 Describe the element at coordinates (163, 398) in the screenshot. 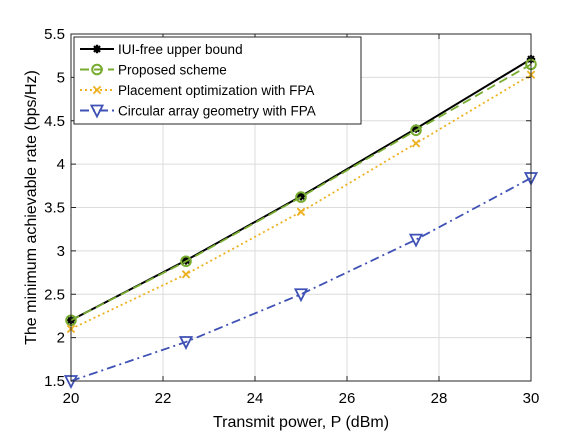

I see `x-tick-label: 22` at that location.